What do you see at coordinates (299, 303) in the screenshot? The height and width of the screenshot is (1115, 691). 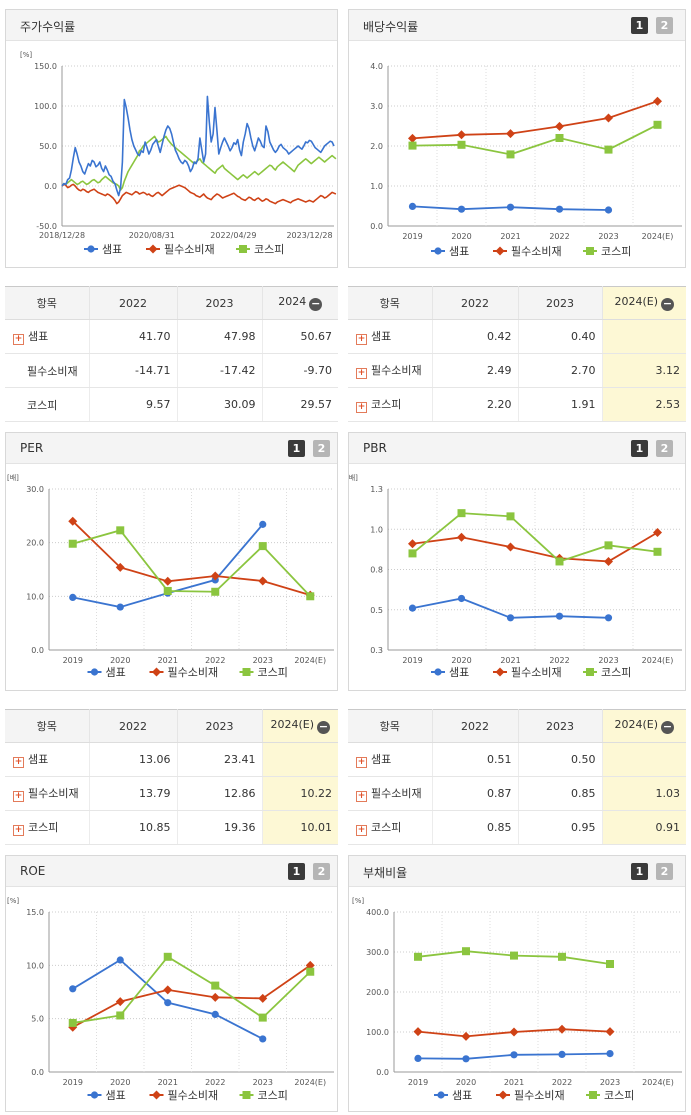 I see `header-year-current: 2024−` at bounding box center [299, 303].